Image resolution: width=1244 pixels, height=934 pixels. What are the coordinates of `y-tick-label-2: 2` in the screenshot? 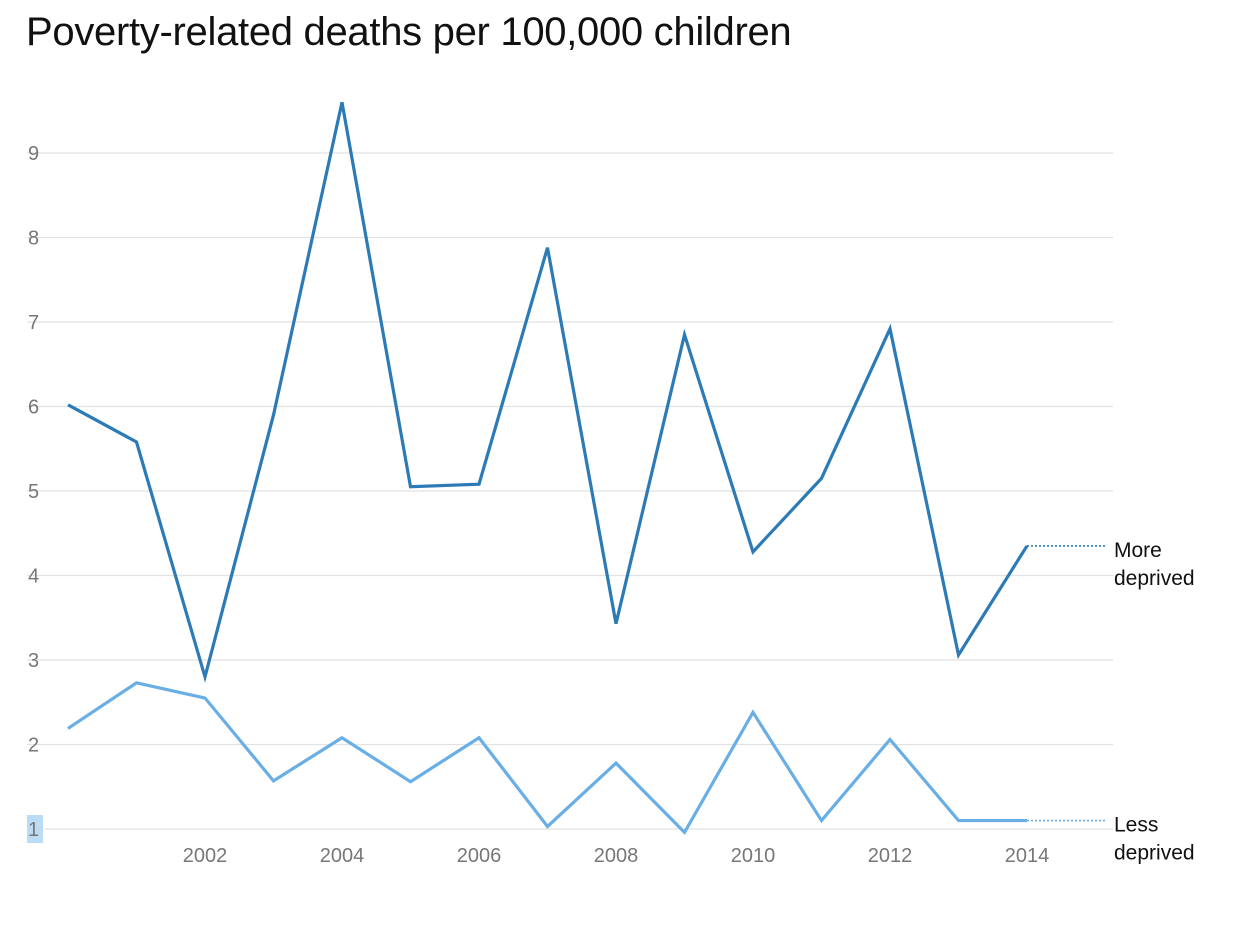 It's located at (33, 746).